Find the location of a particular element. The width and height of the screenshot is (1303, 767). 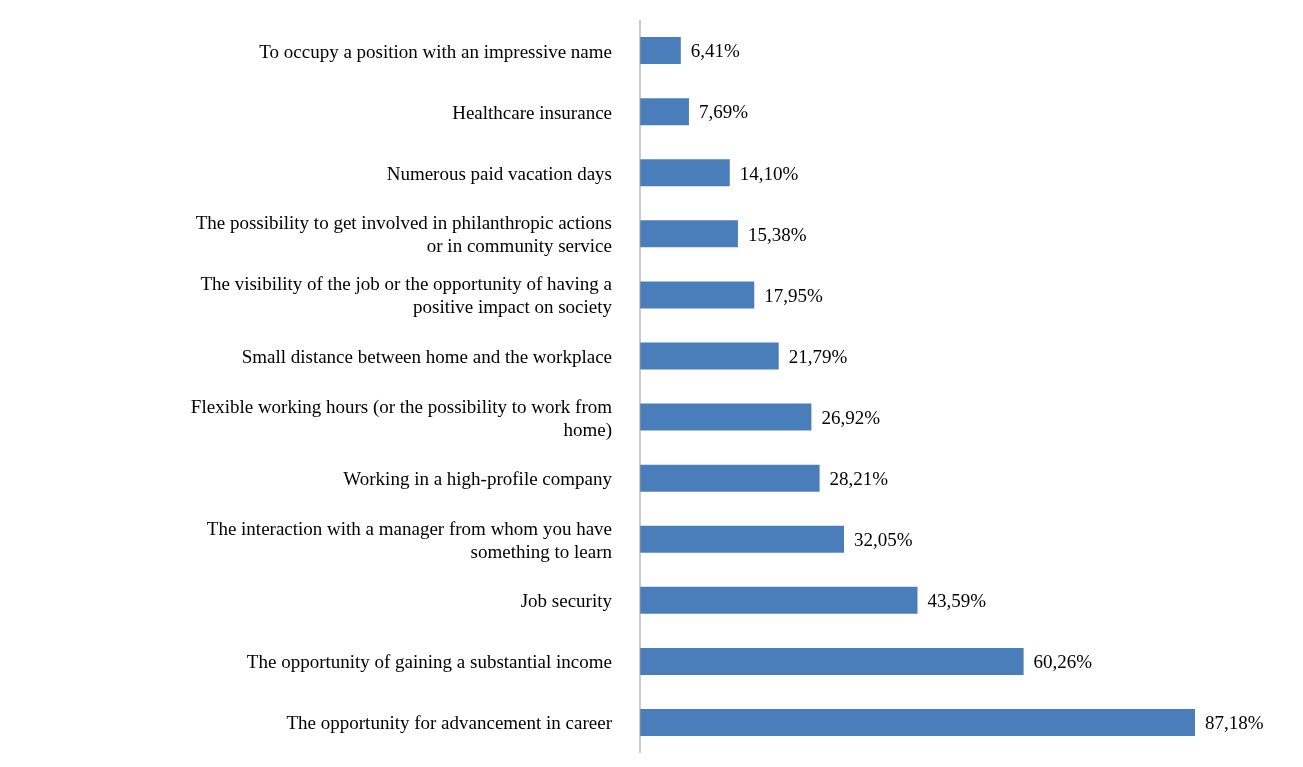

data-label: 43,59% is located at coordinates (957, 601).